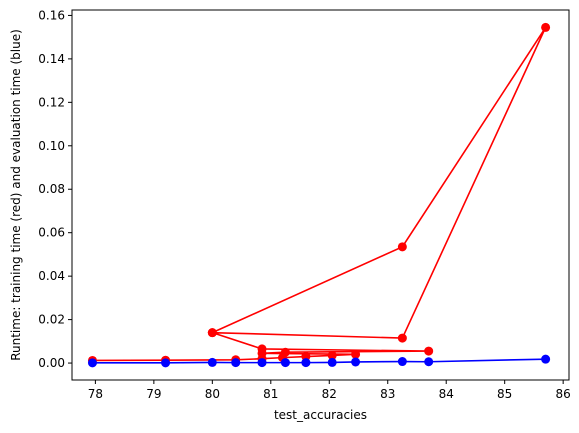 The image size is (579, 433). What do you see at coordinates (51, 233) in the screenshot?
I see `y-tick-label: 0.06` at bounding box center [51, 233].